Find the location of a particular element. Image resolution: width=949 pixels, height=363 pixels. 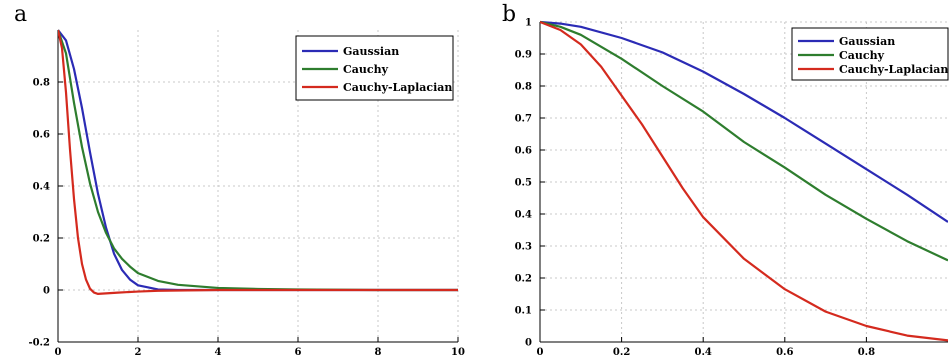

x-tick-label: 0.2 is located at coordinates (621, 352).